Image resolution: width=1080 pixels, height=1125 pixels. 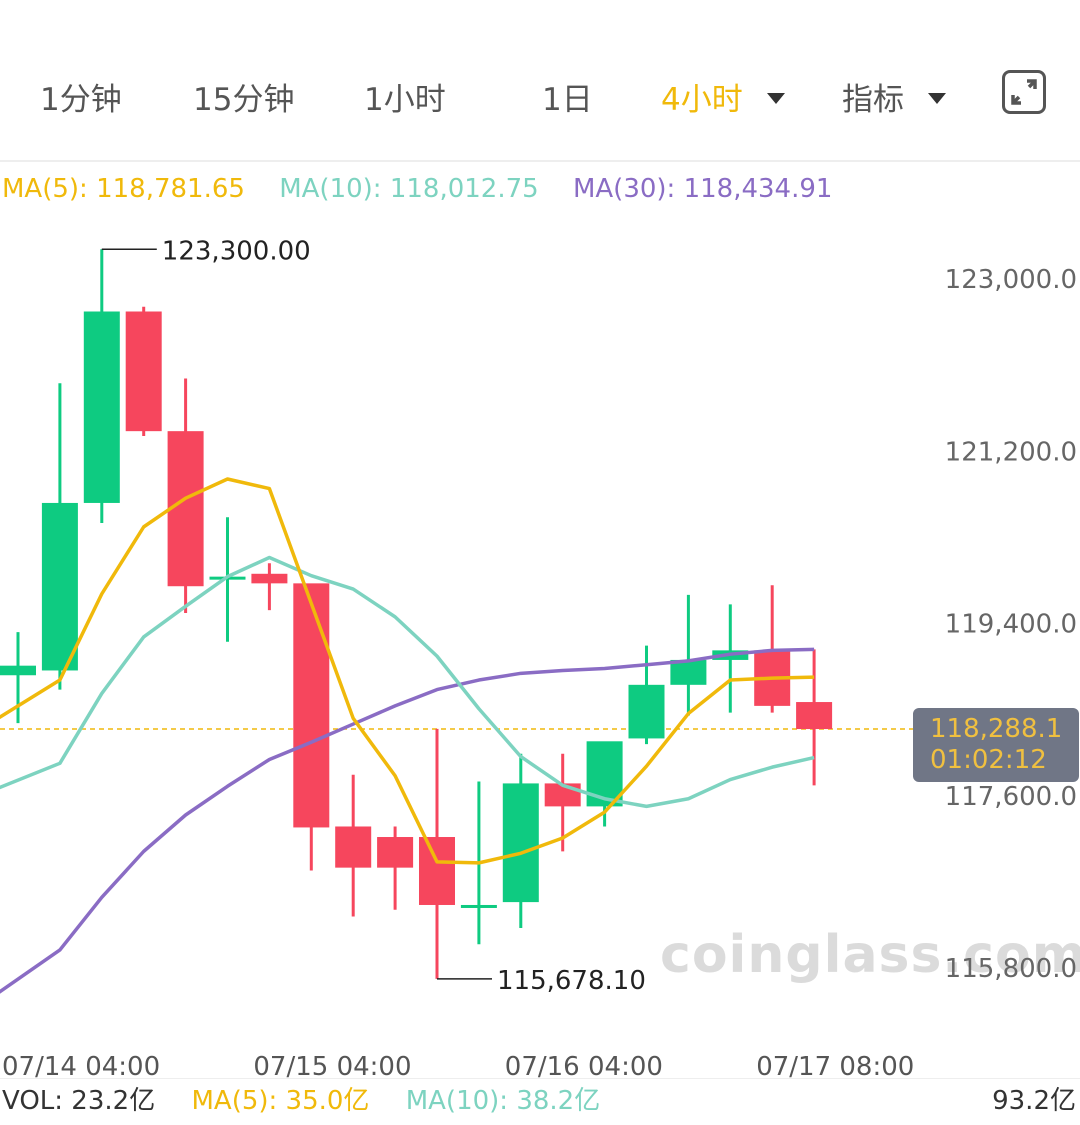 What do you see at coordinates (996, 729) in the screenshot?
I see `current-price: 118,288.1` at bounding box center [996, 729].